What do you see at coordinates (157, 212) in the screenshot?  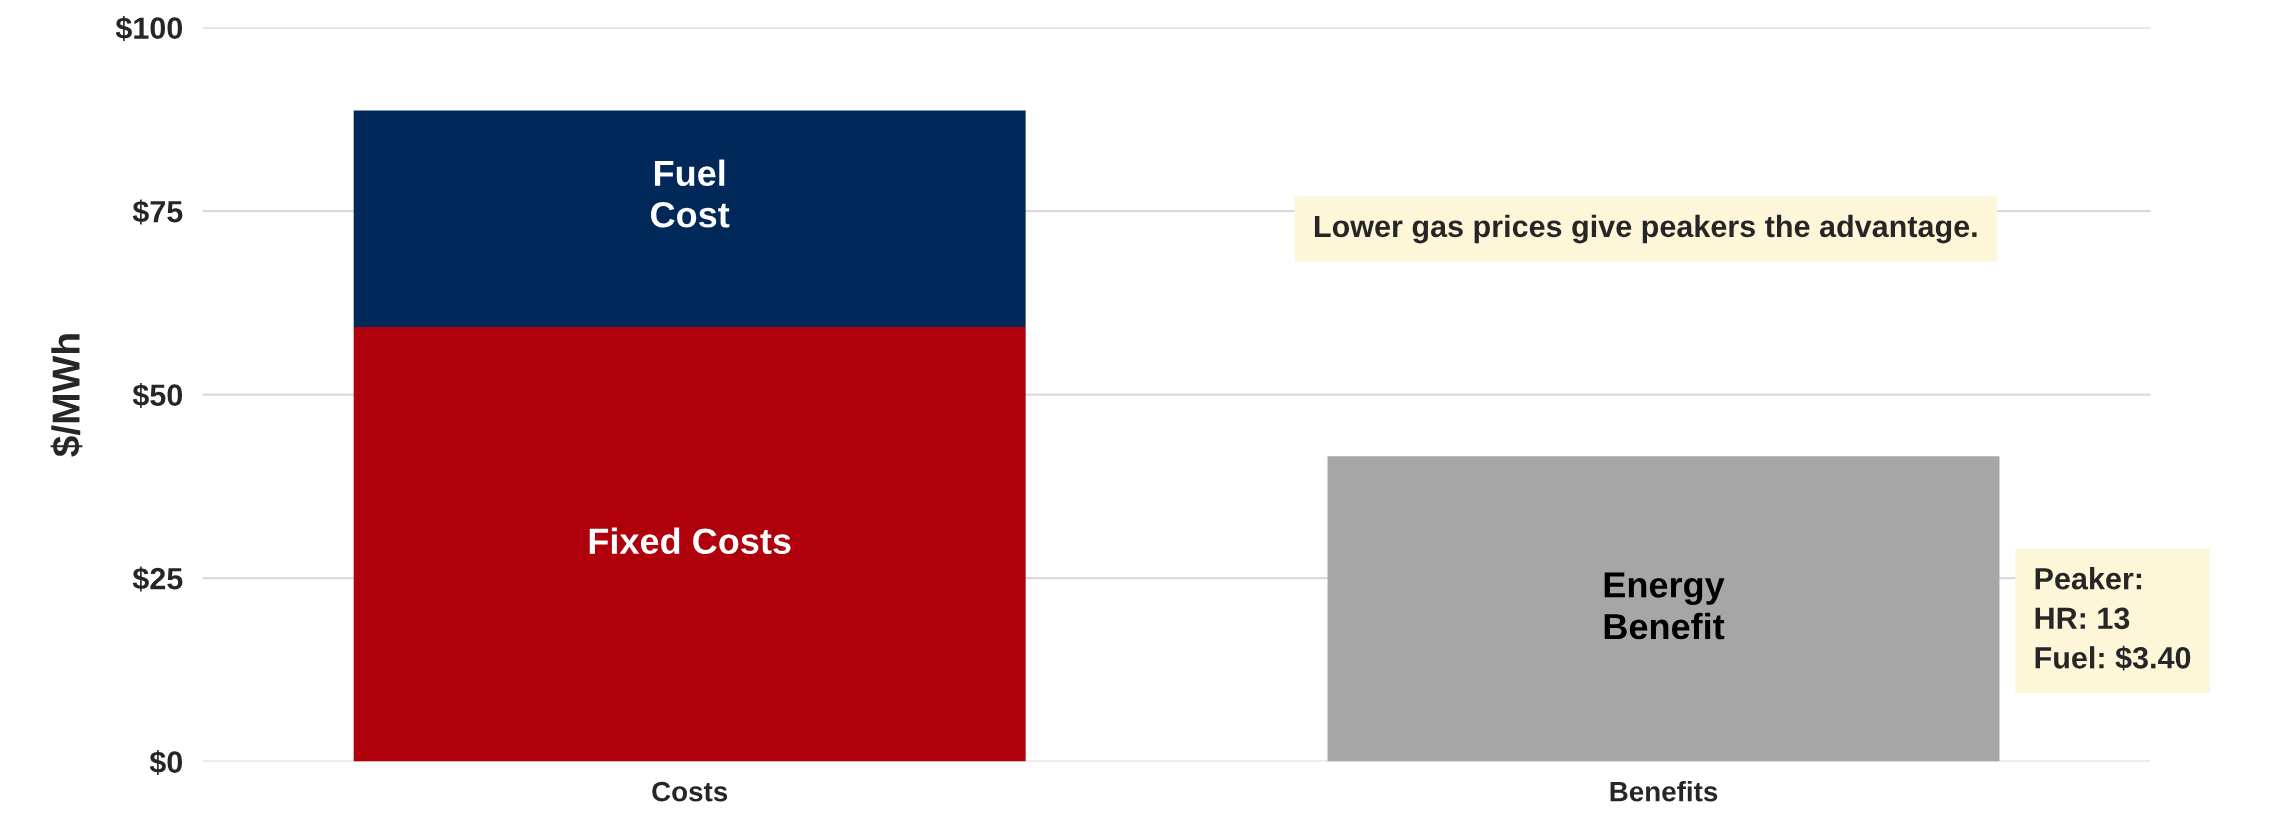 I see `y-tick-label: $75` at bounding box center [157, 212].